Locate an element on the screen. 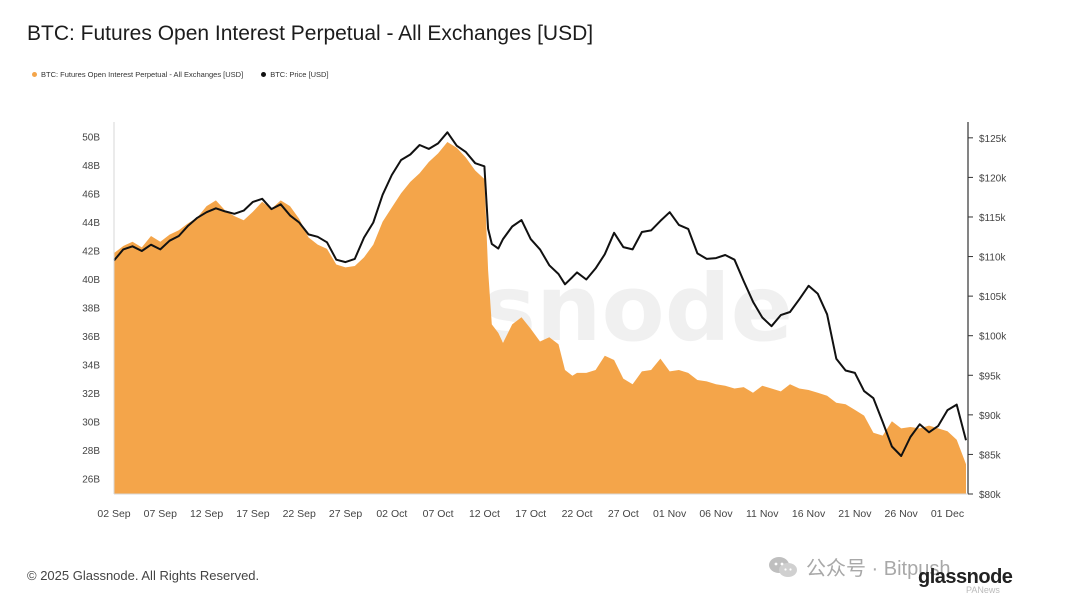 This screenshot has height=608, width=1080. y-left-tick-label: 28B is located at coordinates (91, 451).